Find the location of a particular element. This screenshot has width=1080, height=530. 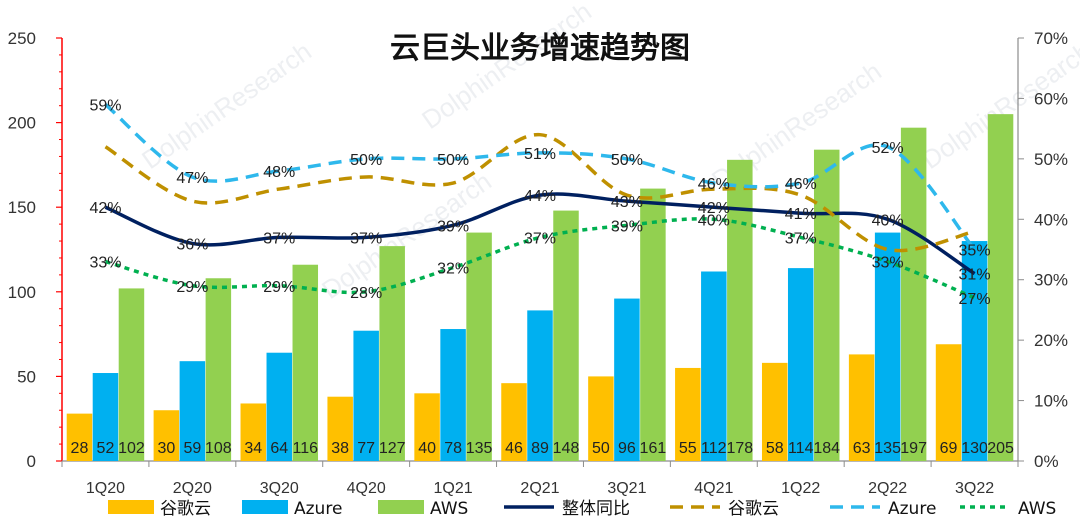

left-tick-label: 0 is located at coordinates (31, 461).